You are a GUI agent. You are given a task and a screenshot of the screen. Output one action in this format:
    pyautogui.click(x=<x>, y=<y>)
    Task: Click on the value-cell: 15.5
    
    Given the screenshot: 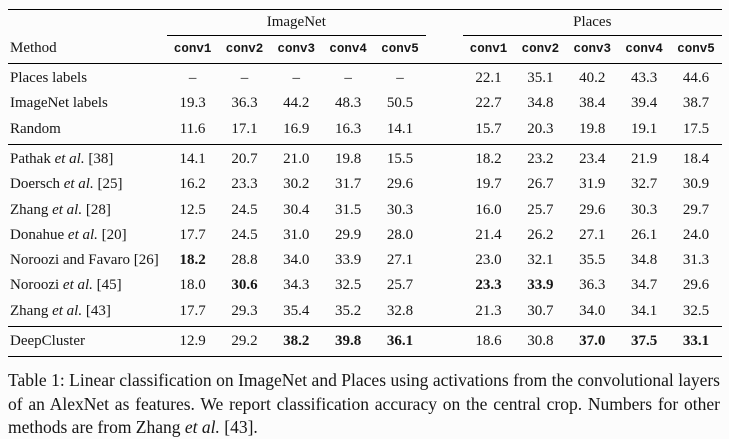 What is the action you would take?
    pyautogui.click(x=400, y=158)
    